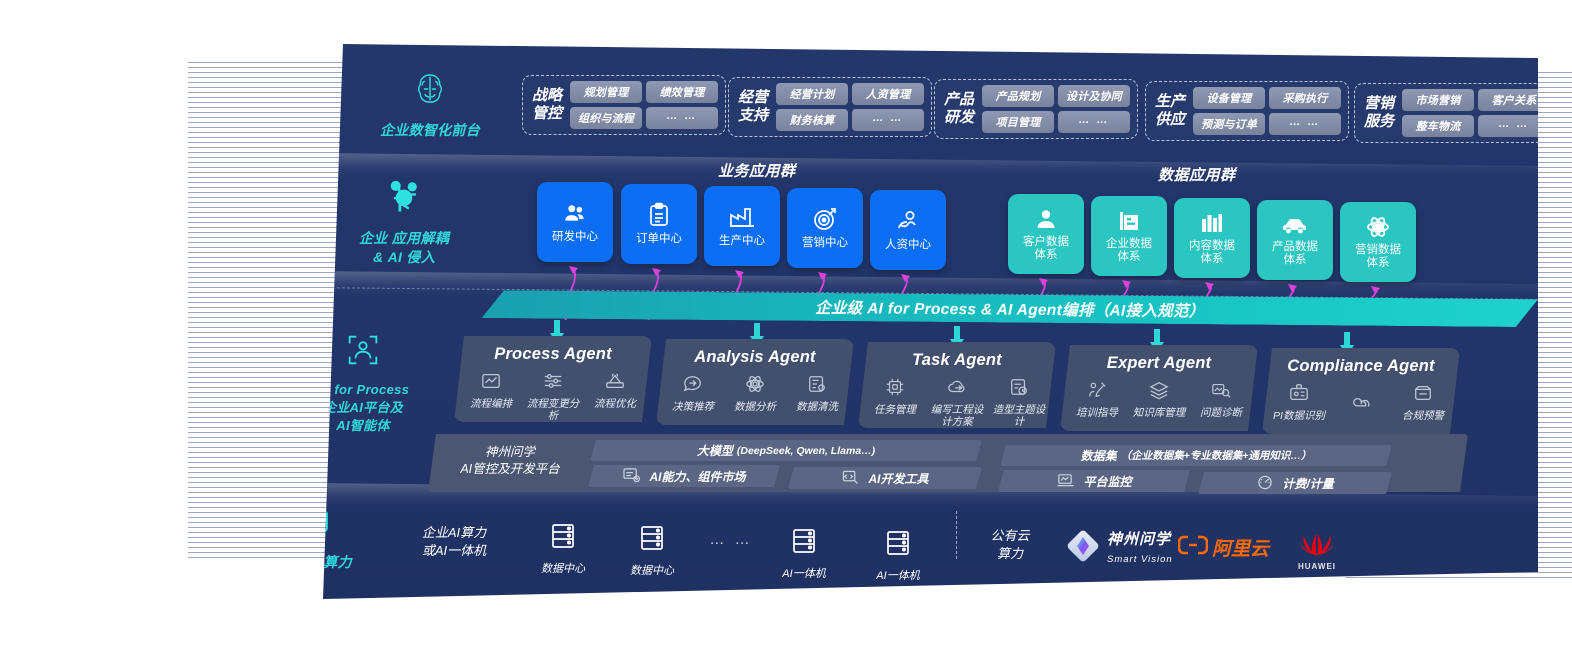  What do you see at coordinates (1229, 124) in the screenshot?
I see `domain-cell: 预测与订单` at bounding box center [1229, 124].